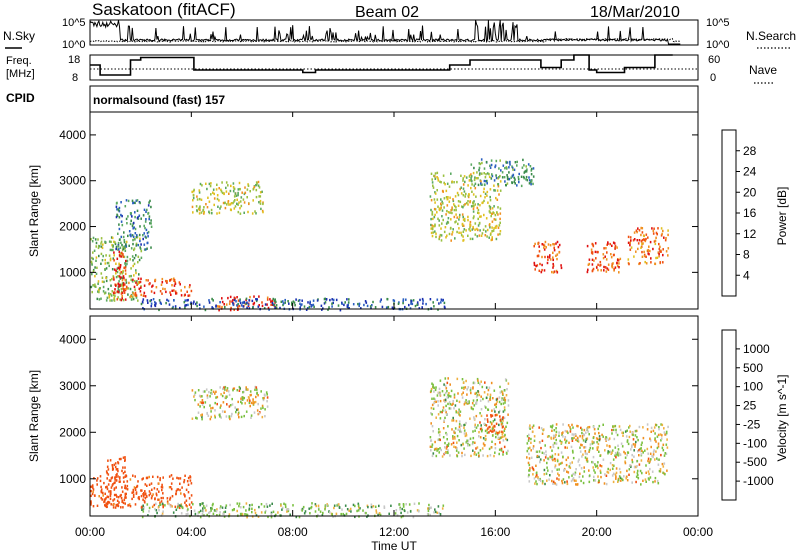  I want to click on y-tick-label: 1000, so click(72, 479).